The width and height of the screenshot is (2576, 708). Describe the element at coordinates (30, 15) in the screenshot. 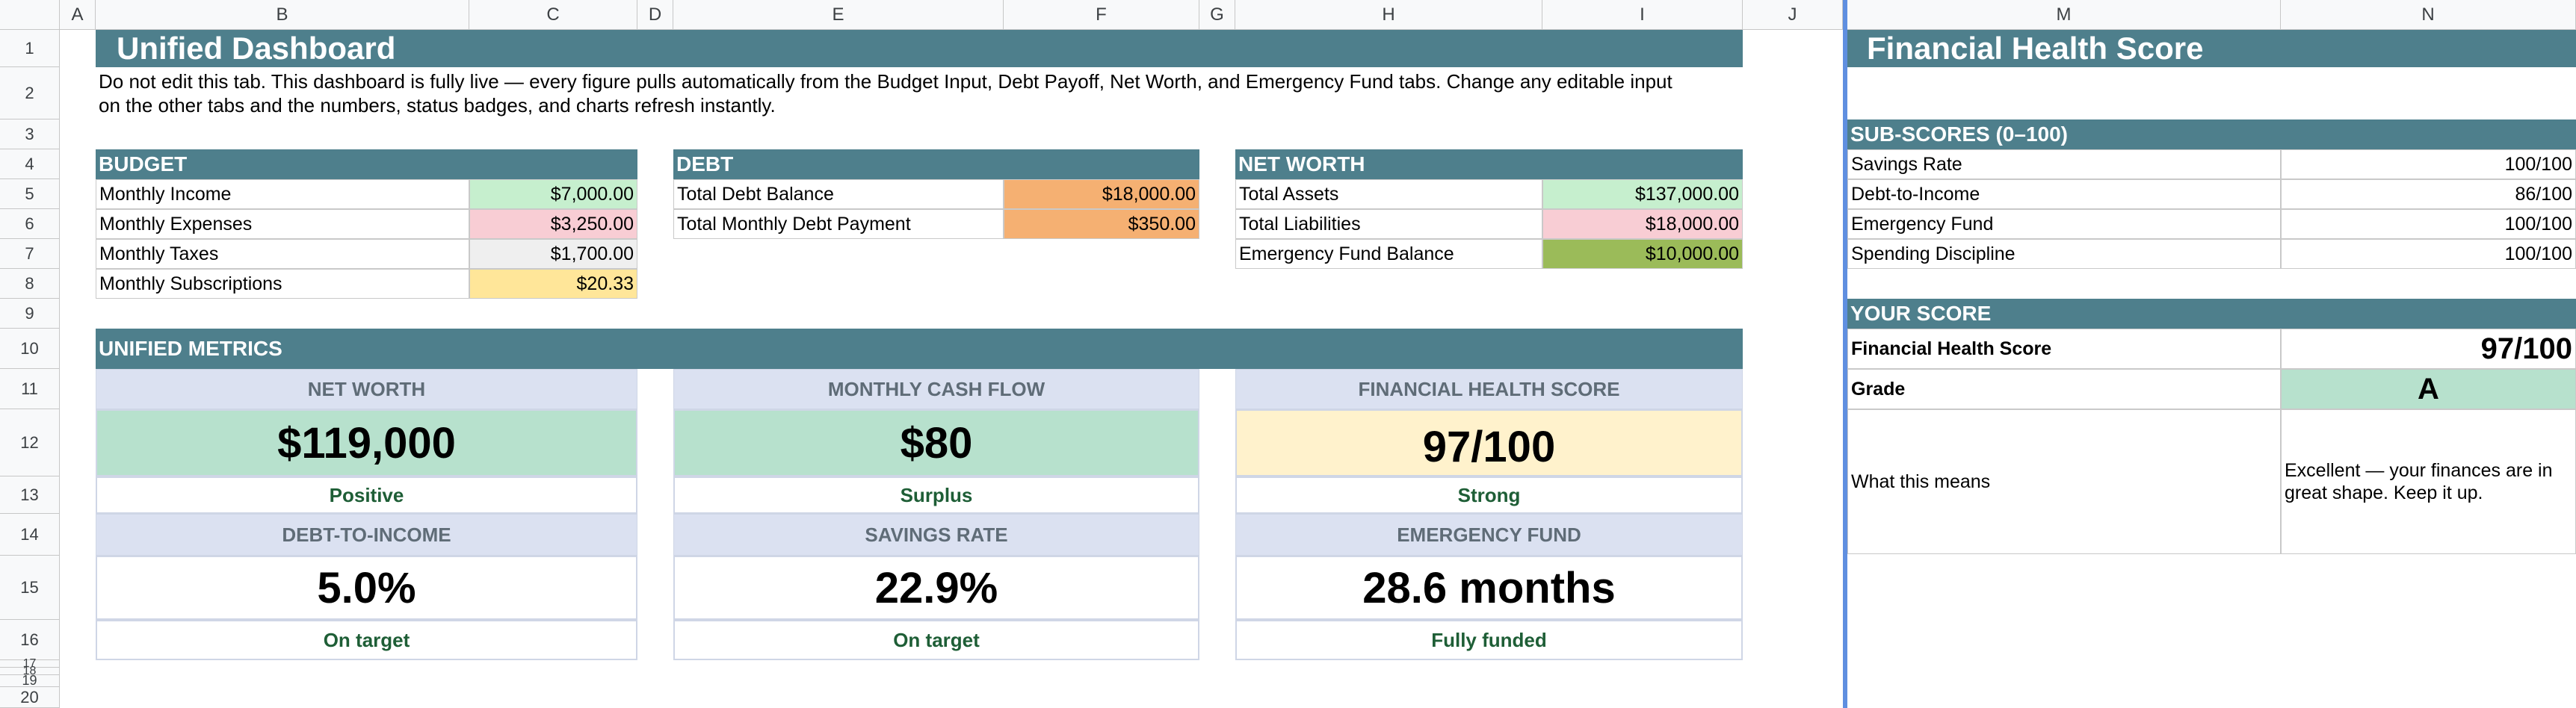

I see `corner-select-all` at that location.